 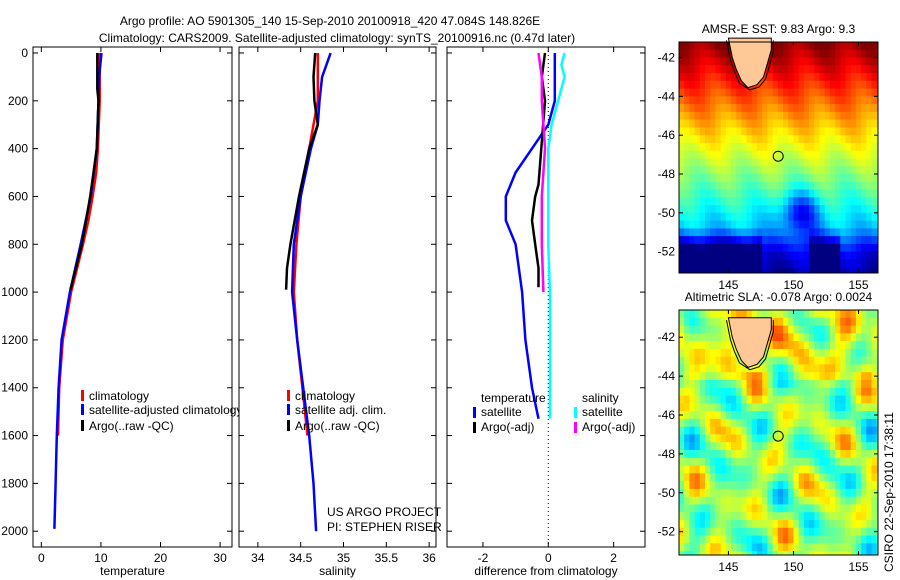 I want to click on map-title: Altimetric SLA: -0.078 Argo: 0.0024, so click(x=779, y=297).